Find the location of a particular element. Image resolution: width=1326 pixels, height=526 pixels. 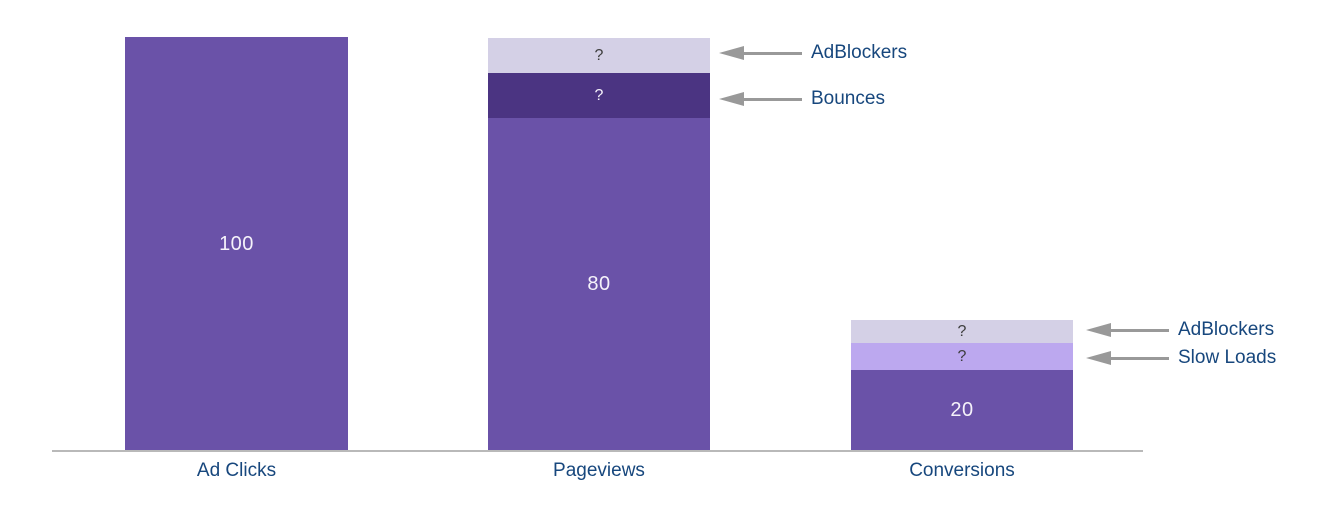

bar-pageviews-adblockers-segment: ? is located at coordinates (599, 55).